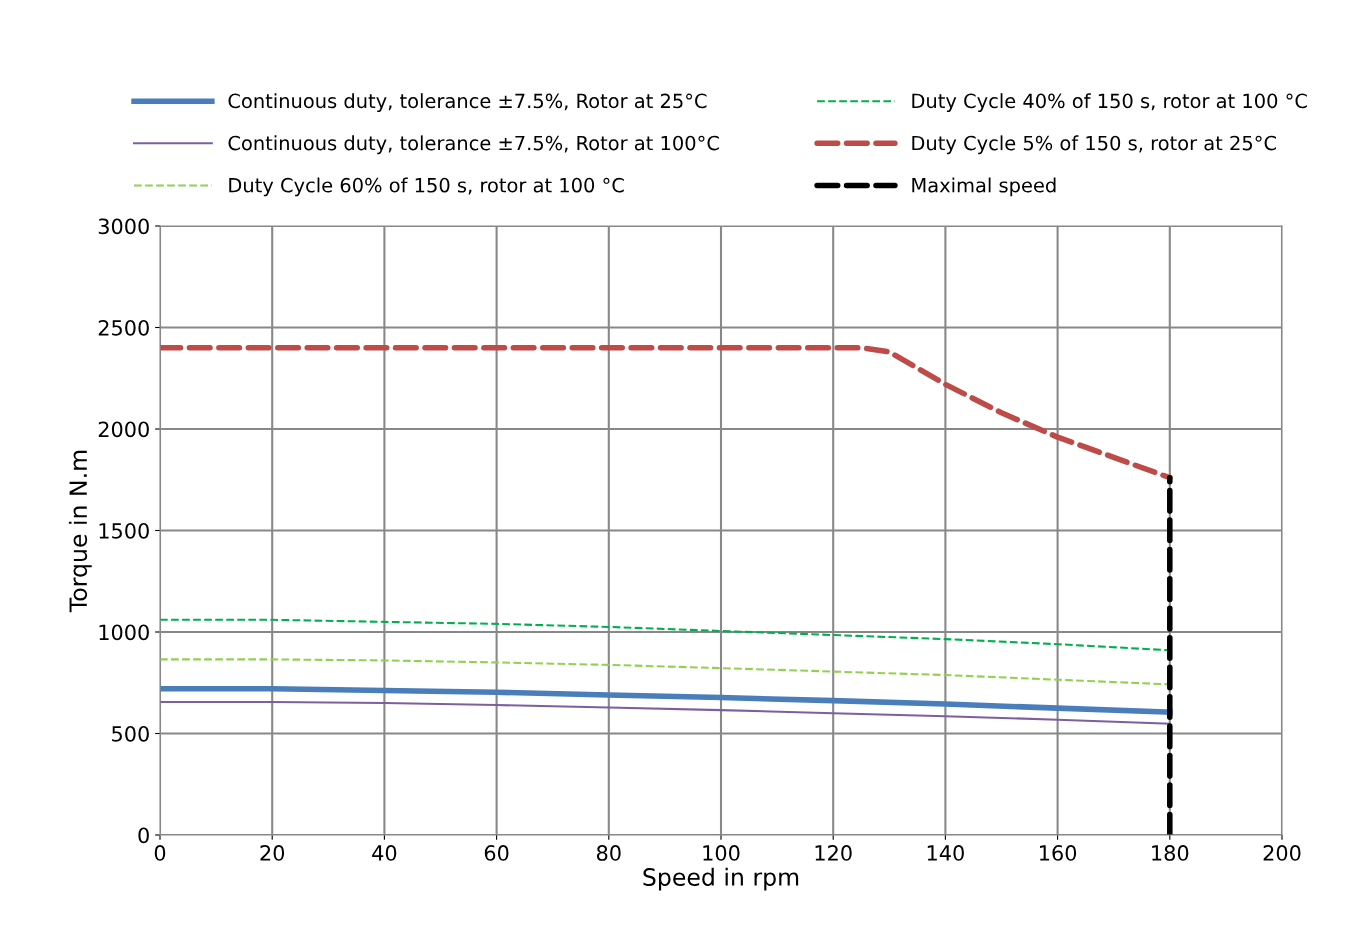 The width and height of the screenshot is (1356, 926). What do you see at coordinates (143, 835) in the screenshot?
I see `y-tick-label: 0` at bounding box center [143, 835].